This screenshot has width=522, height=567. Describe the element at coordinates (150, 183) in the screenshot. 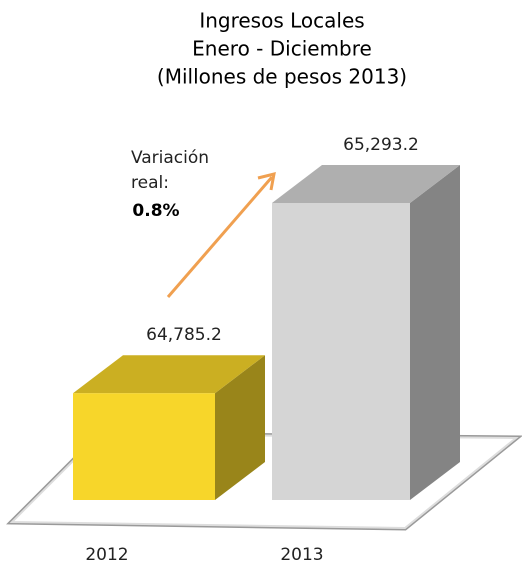

I see `annotation: real:` at that location.